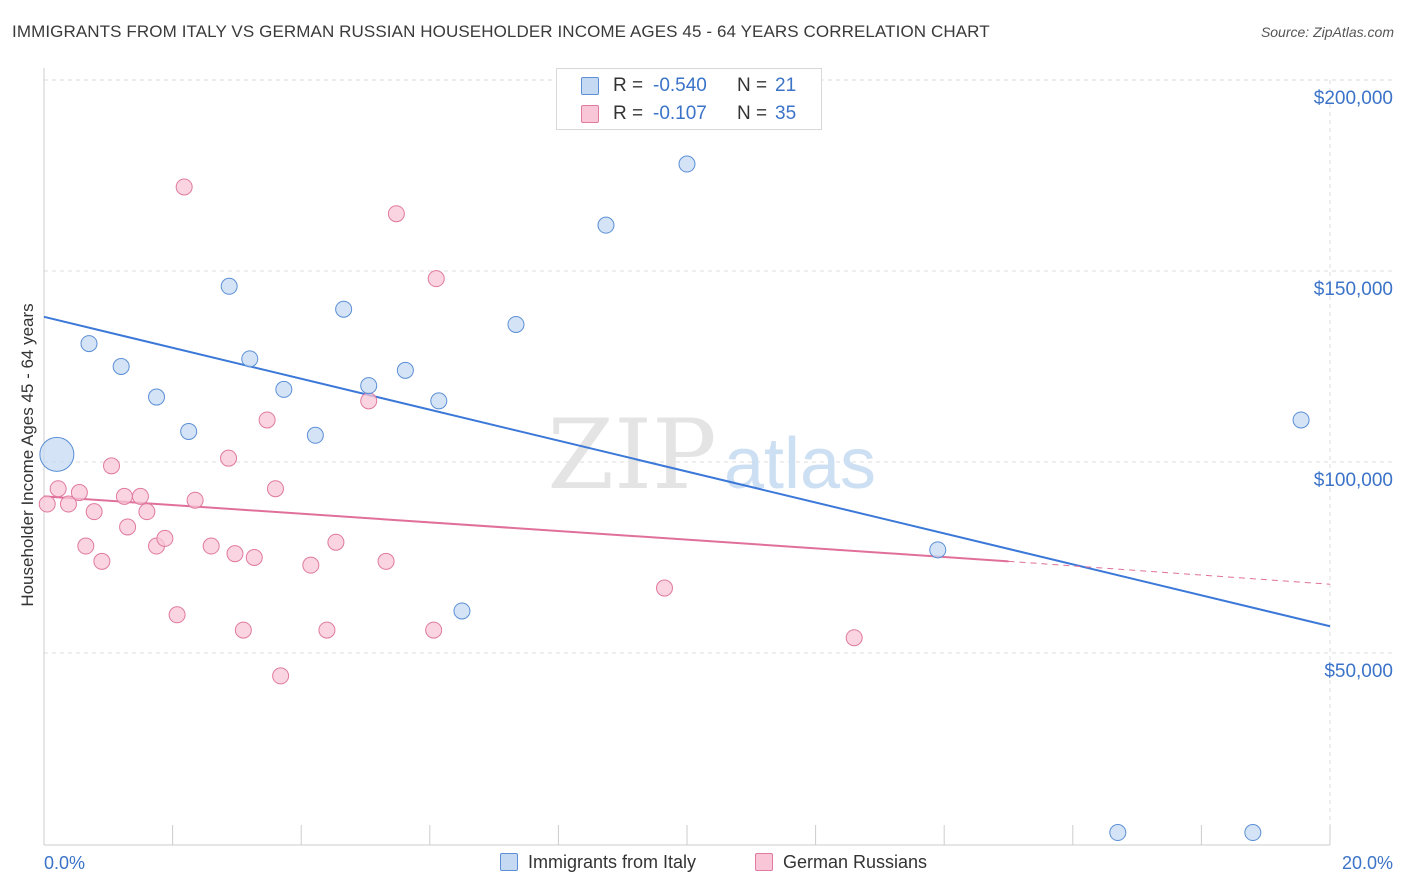 Image resolution: width=1406 pixels, height=892 pixels. What do you see at coordinates (1353, 480) in the screenshot?
I see `y-tick-label: $100,000` at bounding box center [1353, 480].